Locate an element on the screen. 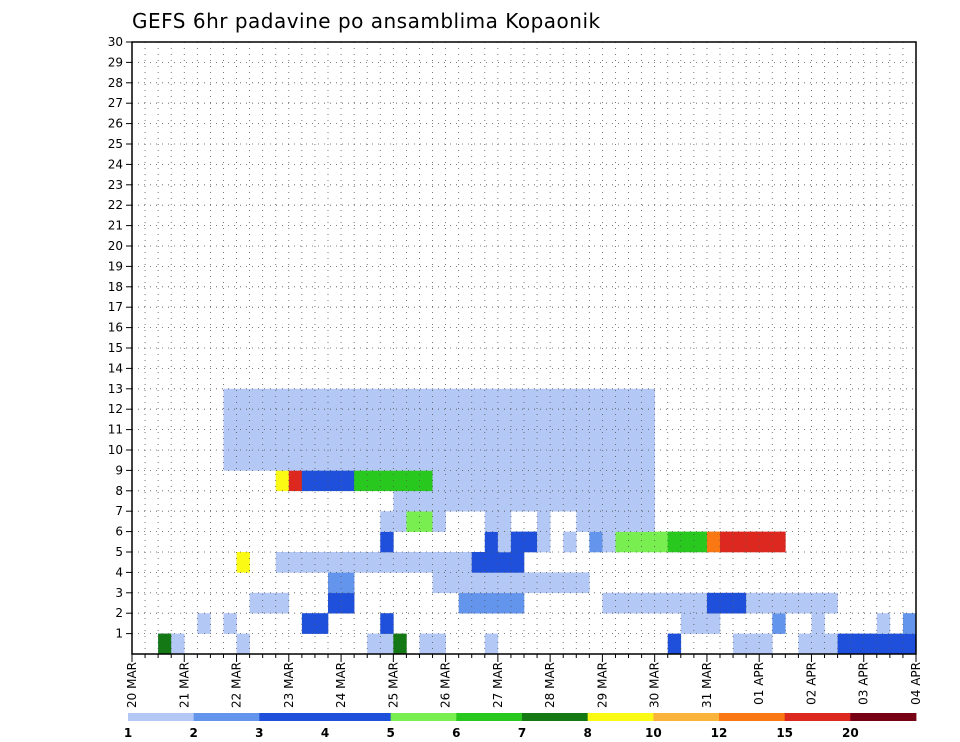 Image resolution: width=960 pixels, height=742 pixels. x-tick-label: 28 MAR is located at coordinates (550, 685).